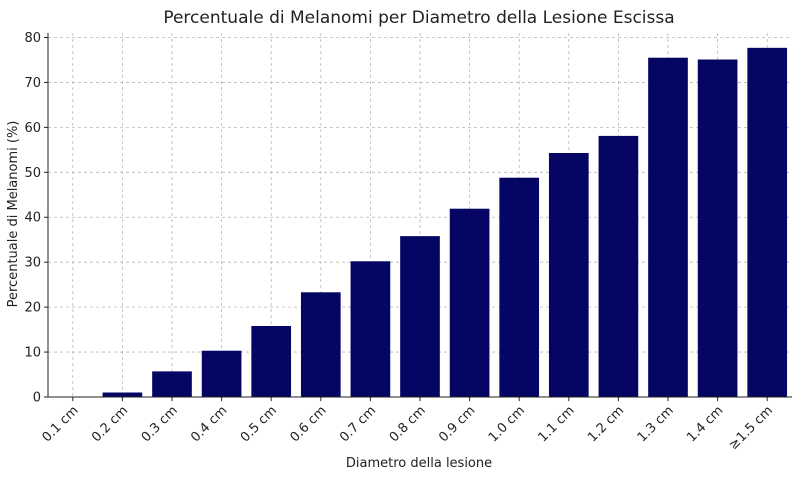  I want to click on x-tick-label: 1.0 cm, so click(507, 424).